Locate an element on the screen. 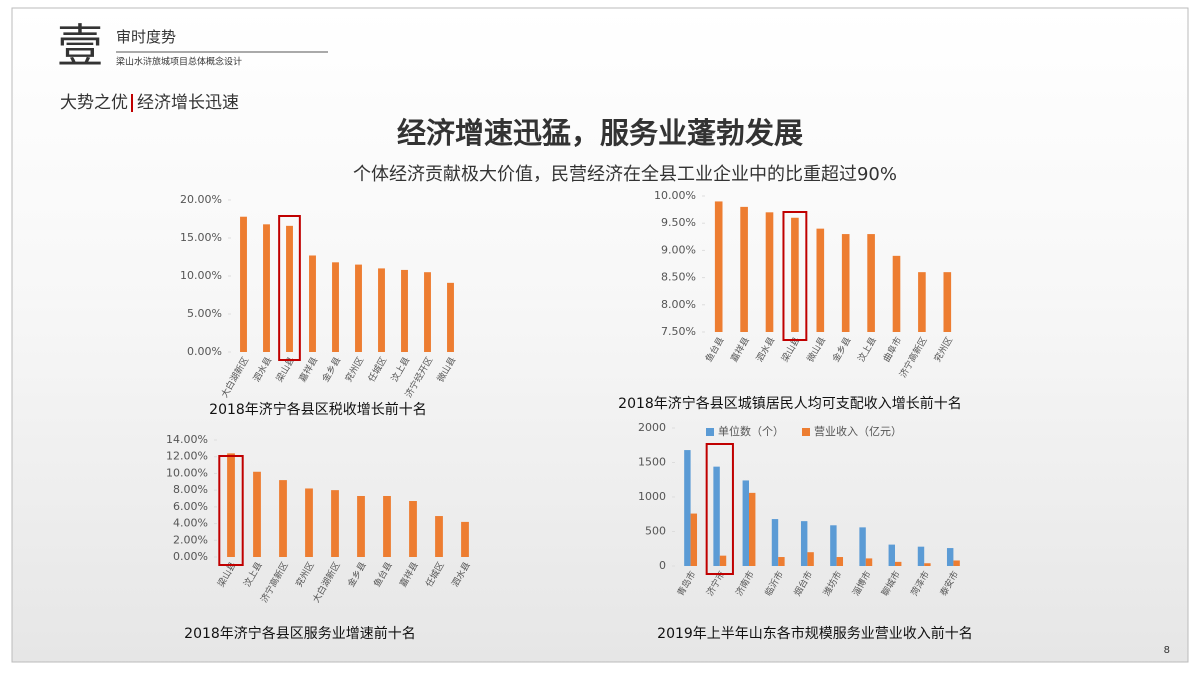  subheadline: 个体经济贡献极大价值，民营经济在全县工业企业中的比重超过90% is located at coordinates (625, 174).